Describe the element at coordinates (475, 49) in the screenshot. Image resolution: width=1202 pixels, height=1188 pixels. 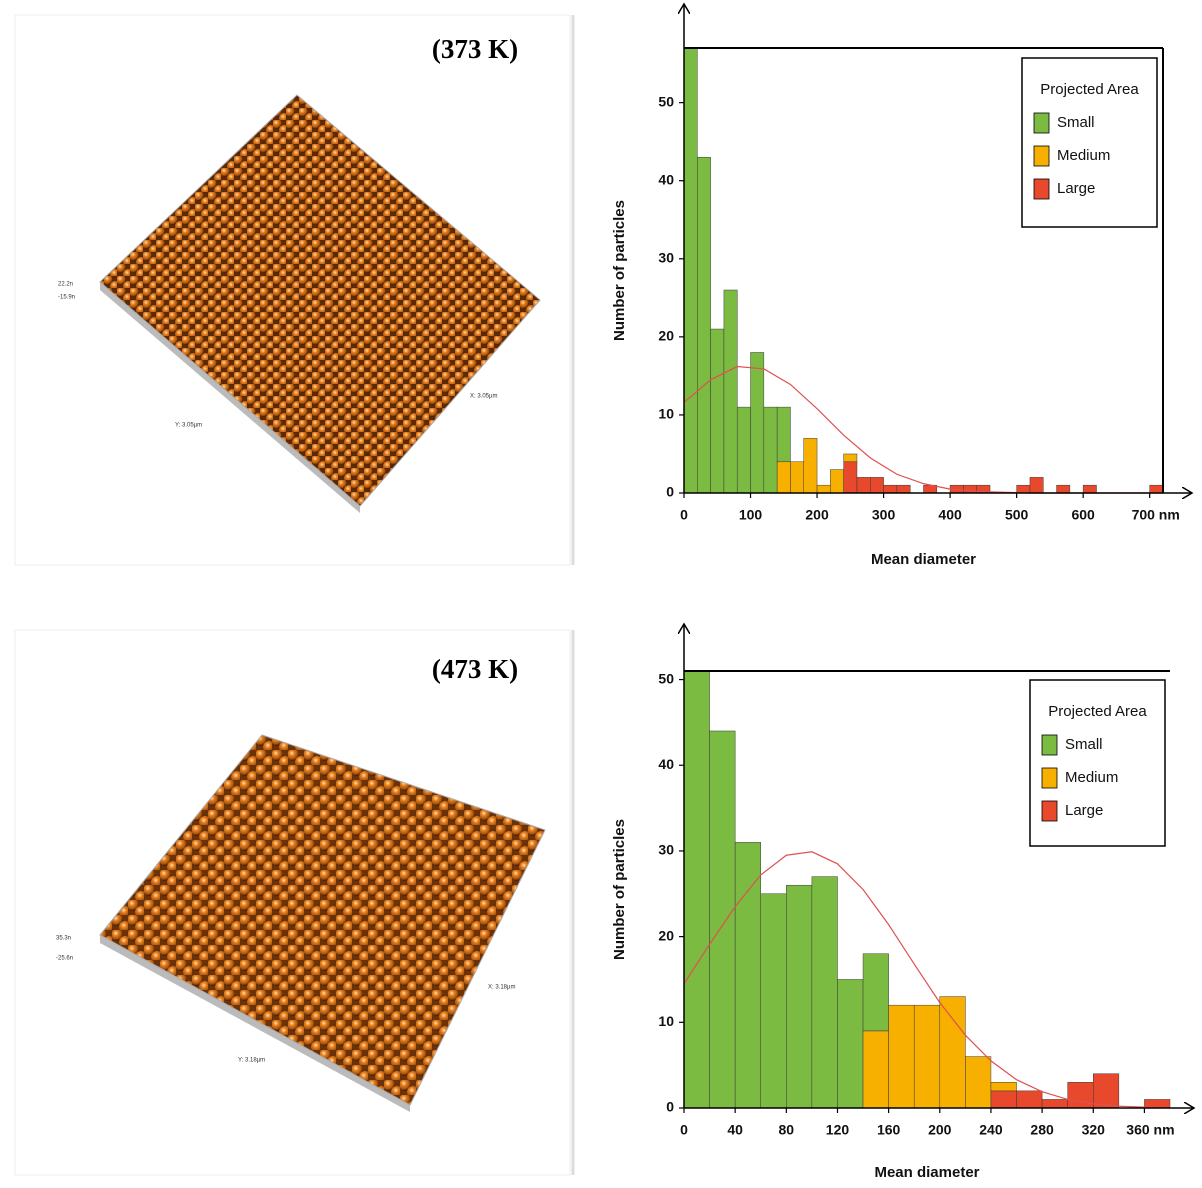
I see `temperature-label: (373 K)` at that location.